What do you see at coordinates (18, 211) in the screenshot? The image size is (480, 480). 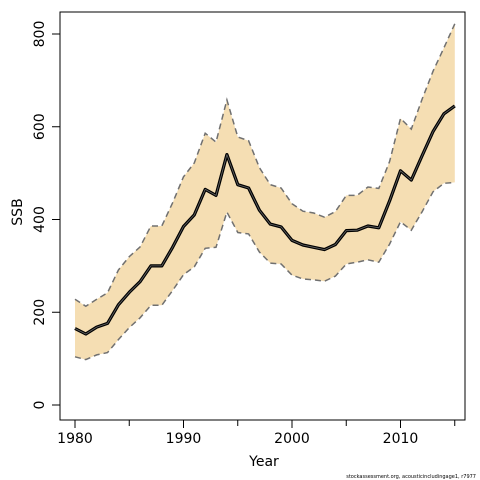 I see `y-axis-title: SSB` at bounding box center [18, 211].